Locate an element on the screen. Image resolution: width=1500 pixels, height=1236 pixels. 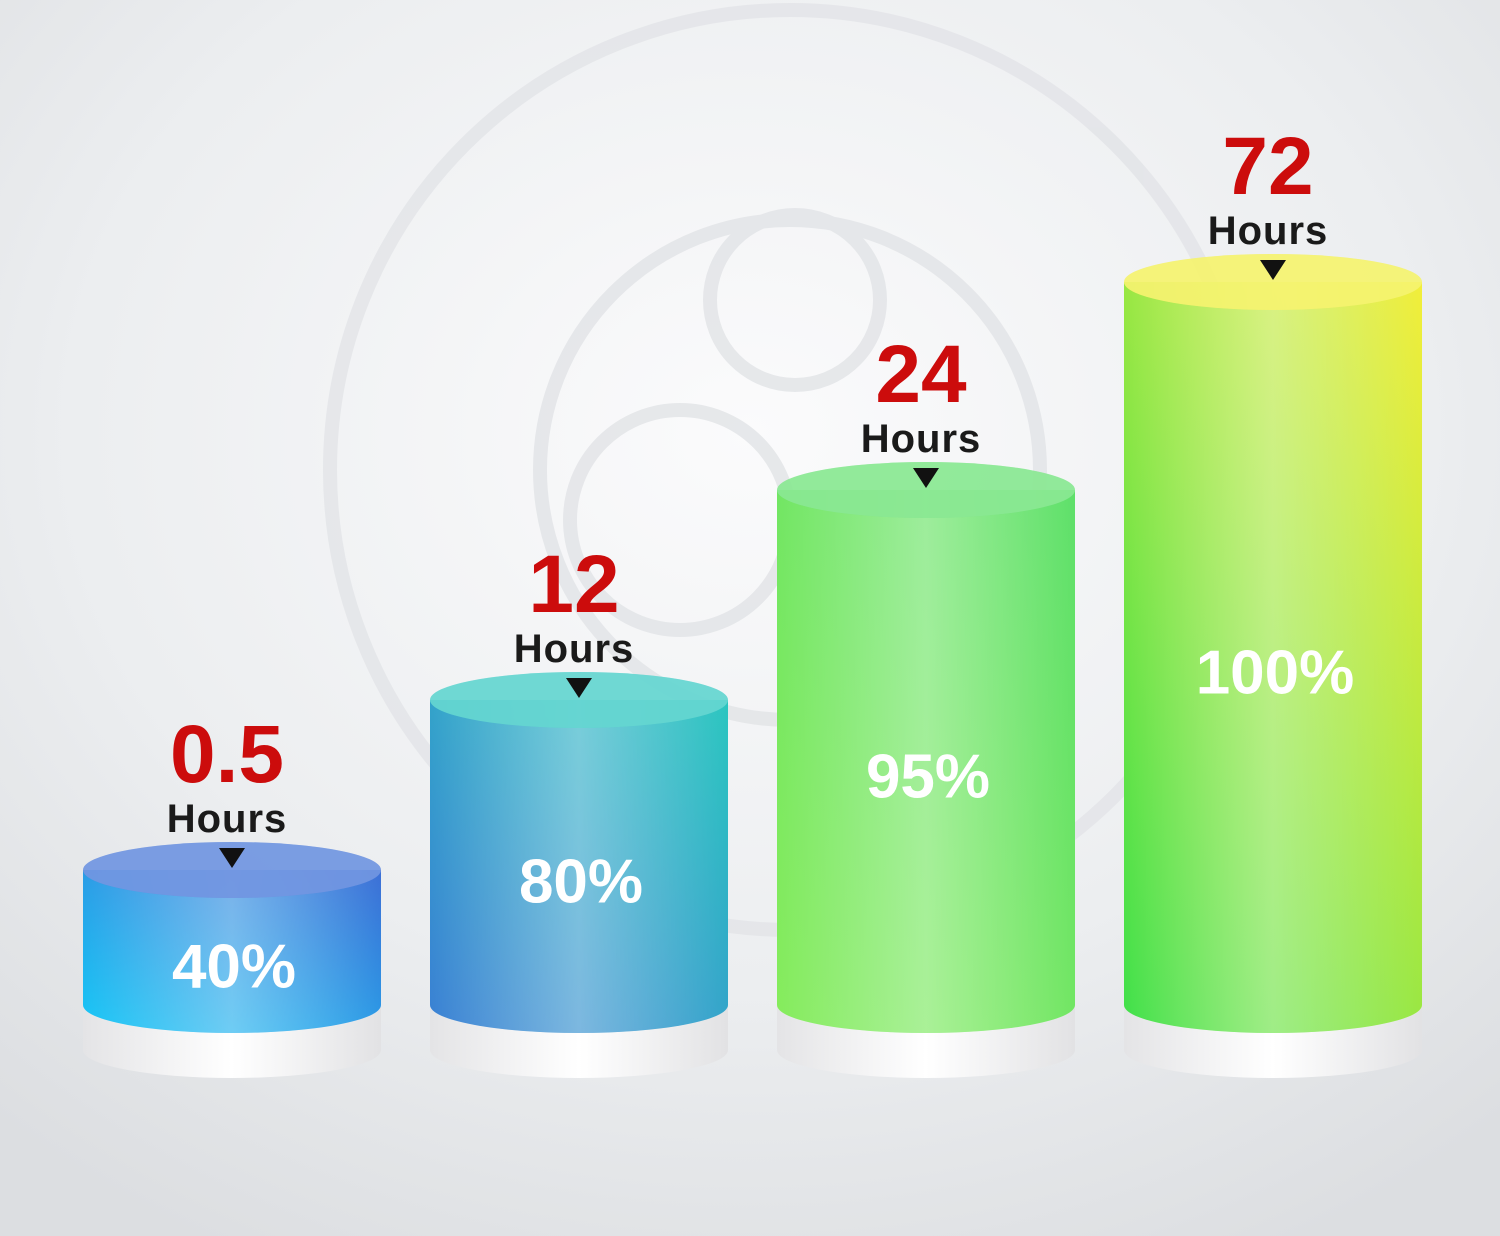
percent-label: 100% is located at coordinates (1275, 673).